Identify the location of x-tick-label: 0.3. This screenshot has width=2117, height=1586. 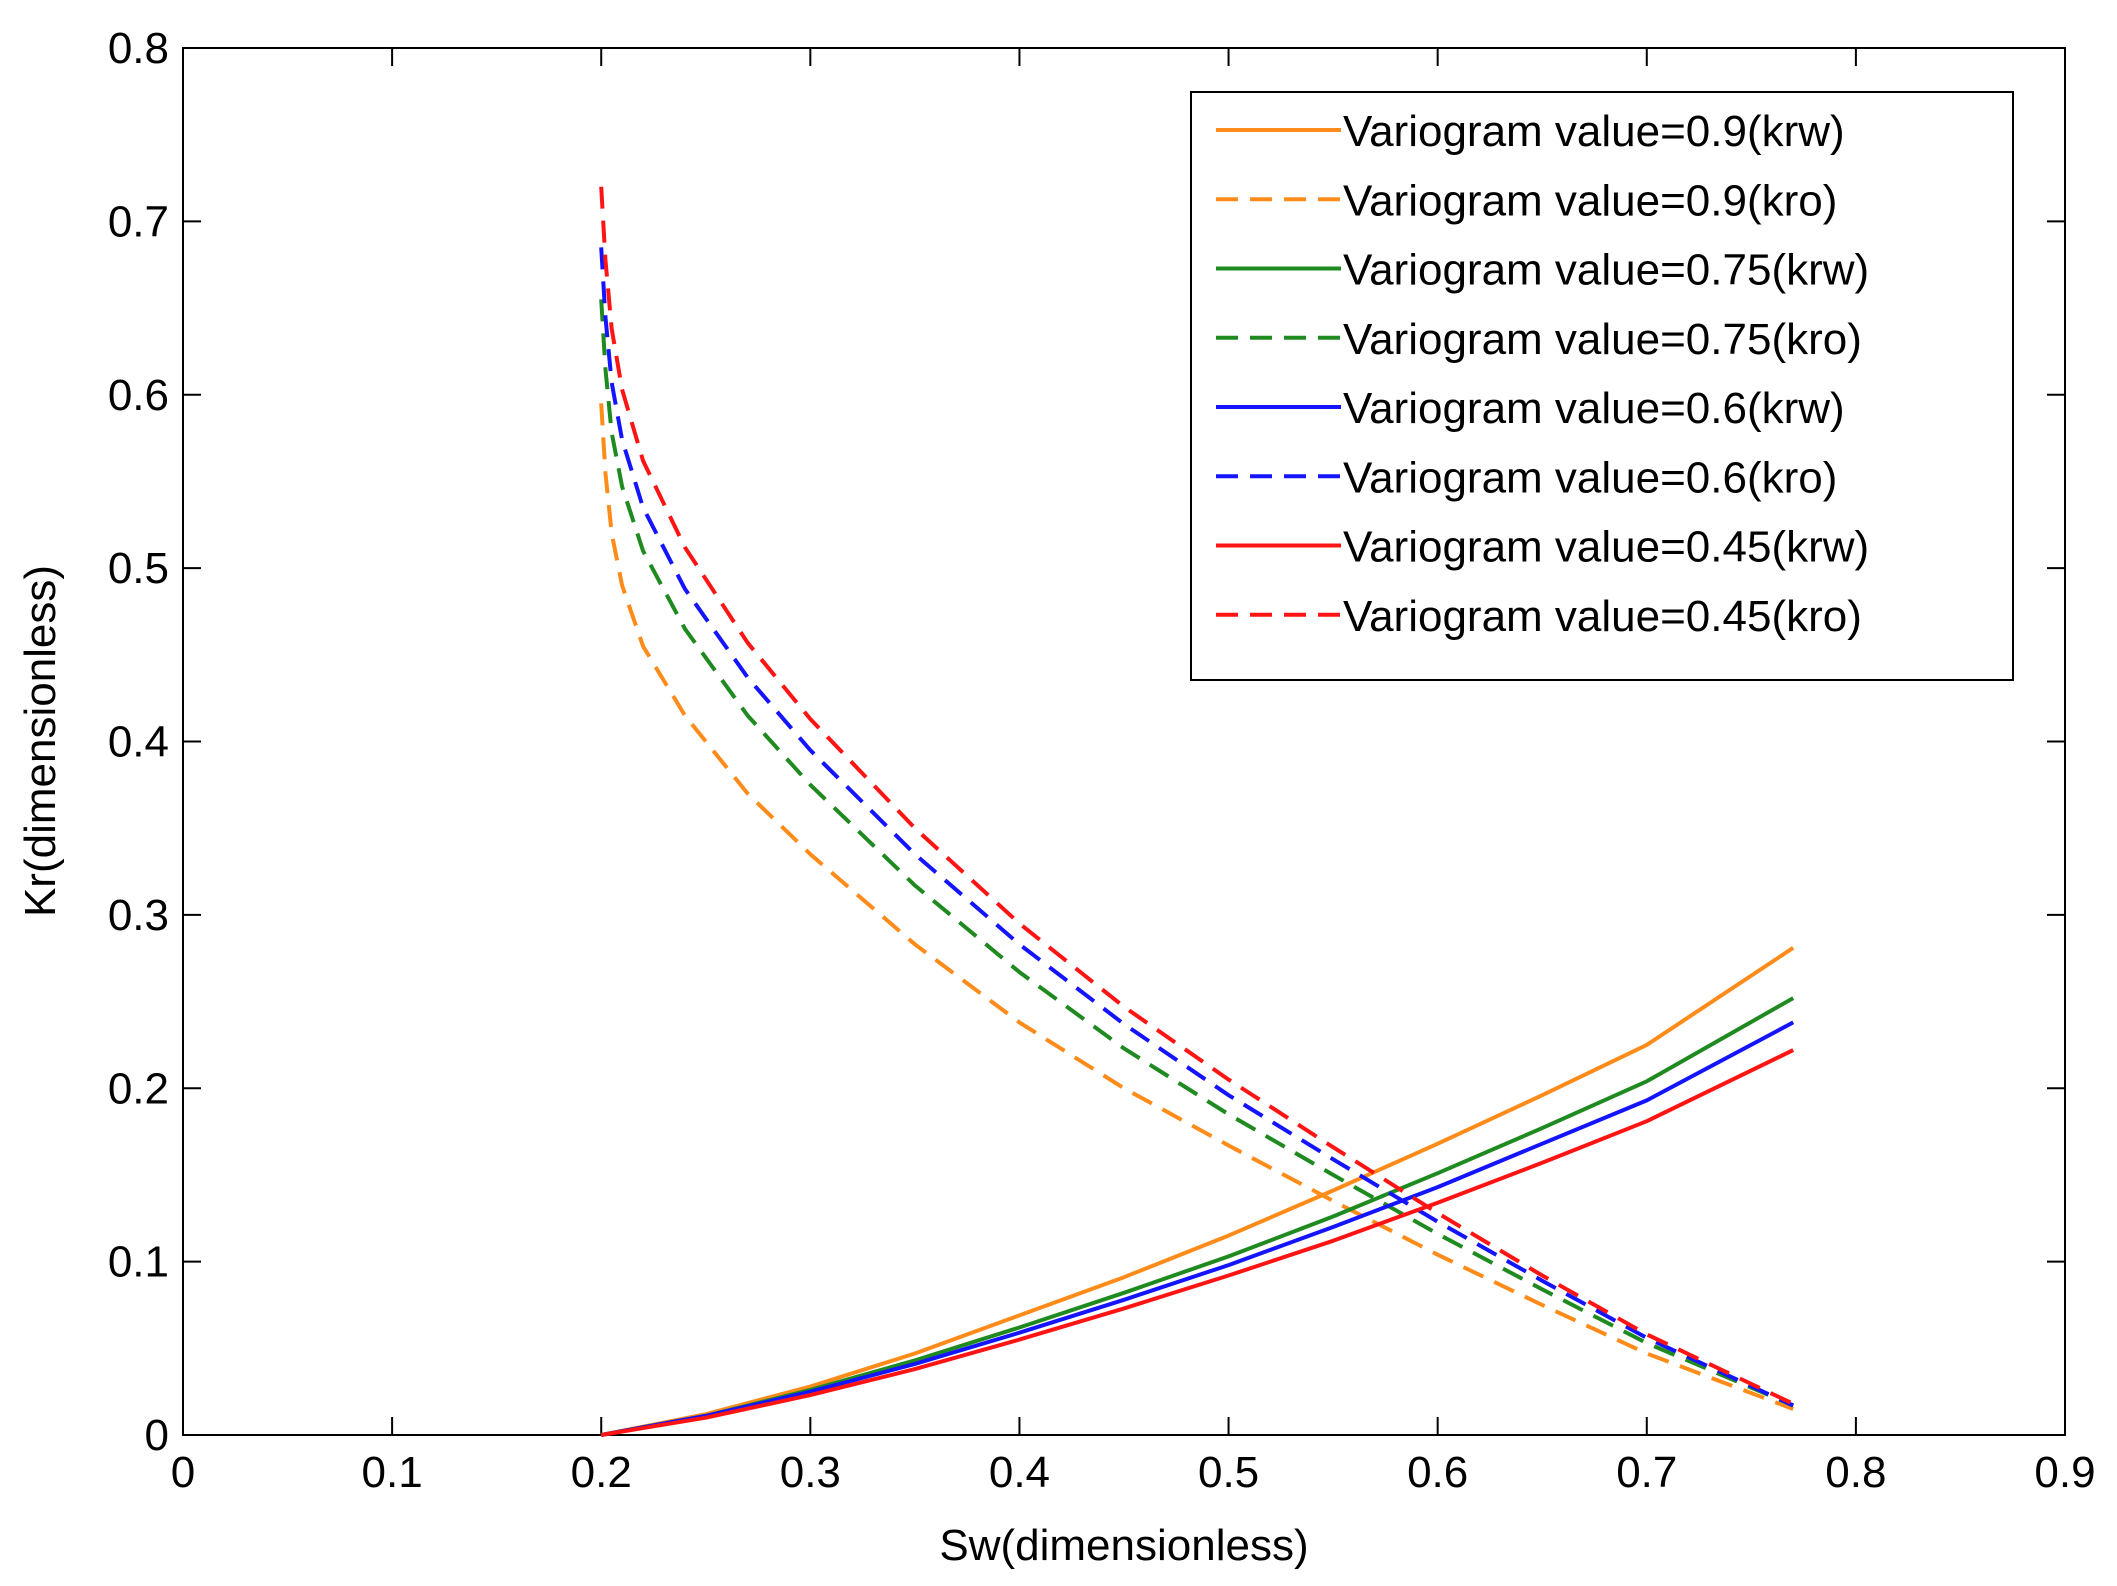
(810, 1472).